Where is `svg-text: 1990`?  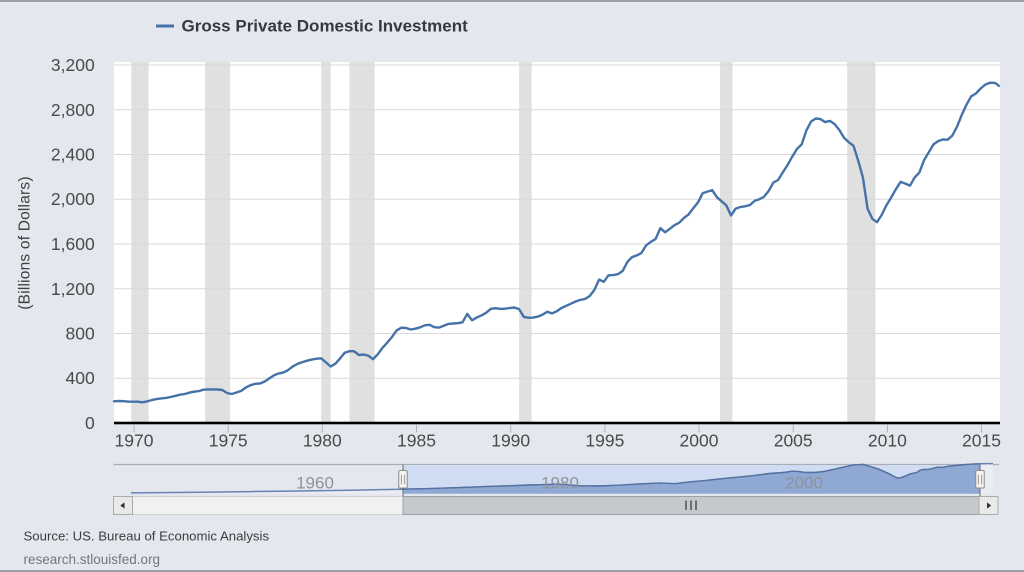
svg-text: 1990 is located at coordinates (510, 441).